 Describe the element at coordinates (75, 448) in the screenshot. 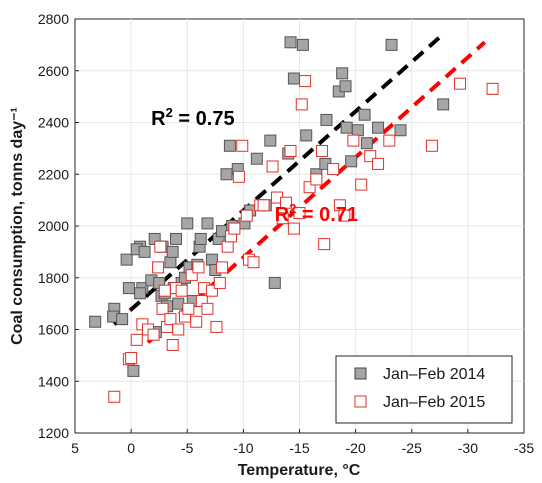

I see `x-tick-label: 5` at that location.